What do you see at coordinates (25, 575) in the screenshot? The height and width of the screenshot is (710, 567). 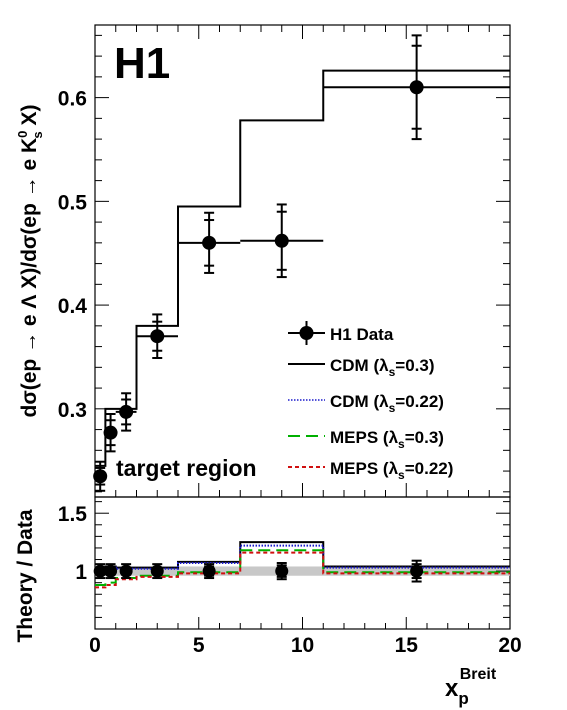 I see `bottom-ylabel: Theory / Data` at bounding box center [25, 575].